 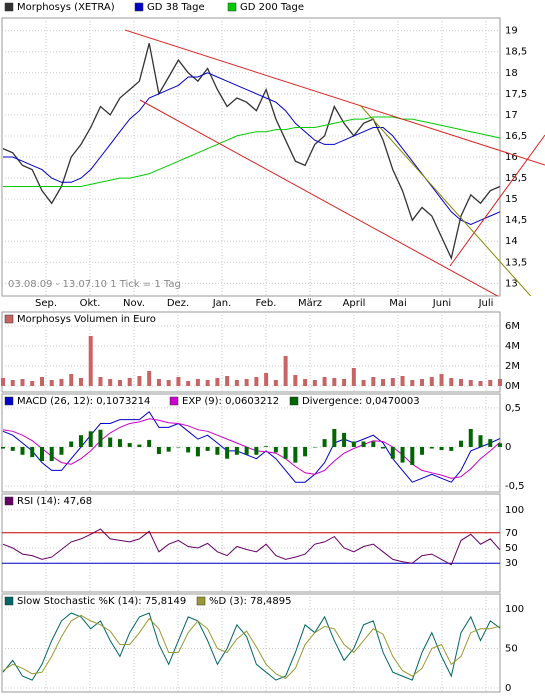 I want to click on legend-label: %D (3): 78,4895, so click(x=250, y=601).